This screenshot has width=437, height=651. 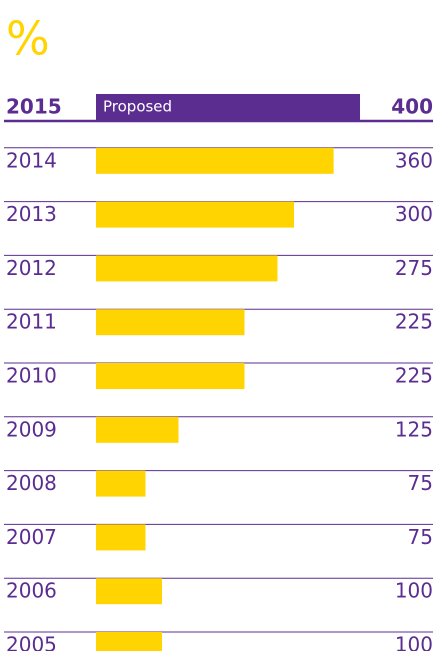 What do you see at coordinates (31, 642) in the screenshot?
I see `category-label: 2005` at bounding box center [31, 642].